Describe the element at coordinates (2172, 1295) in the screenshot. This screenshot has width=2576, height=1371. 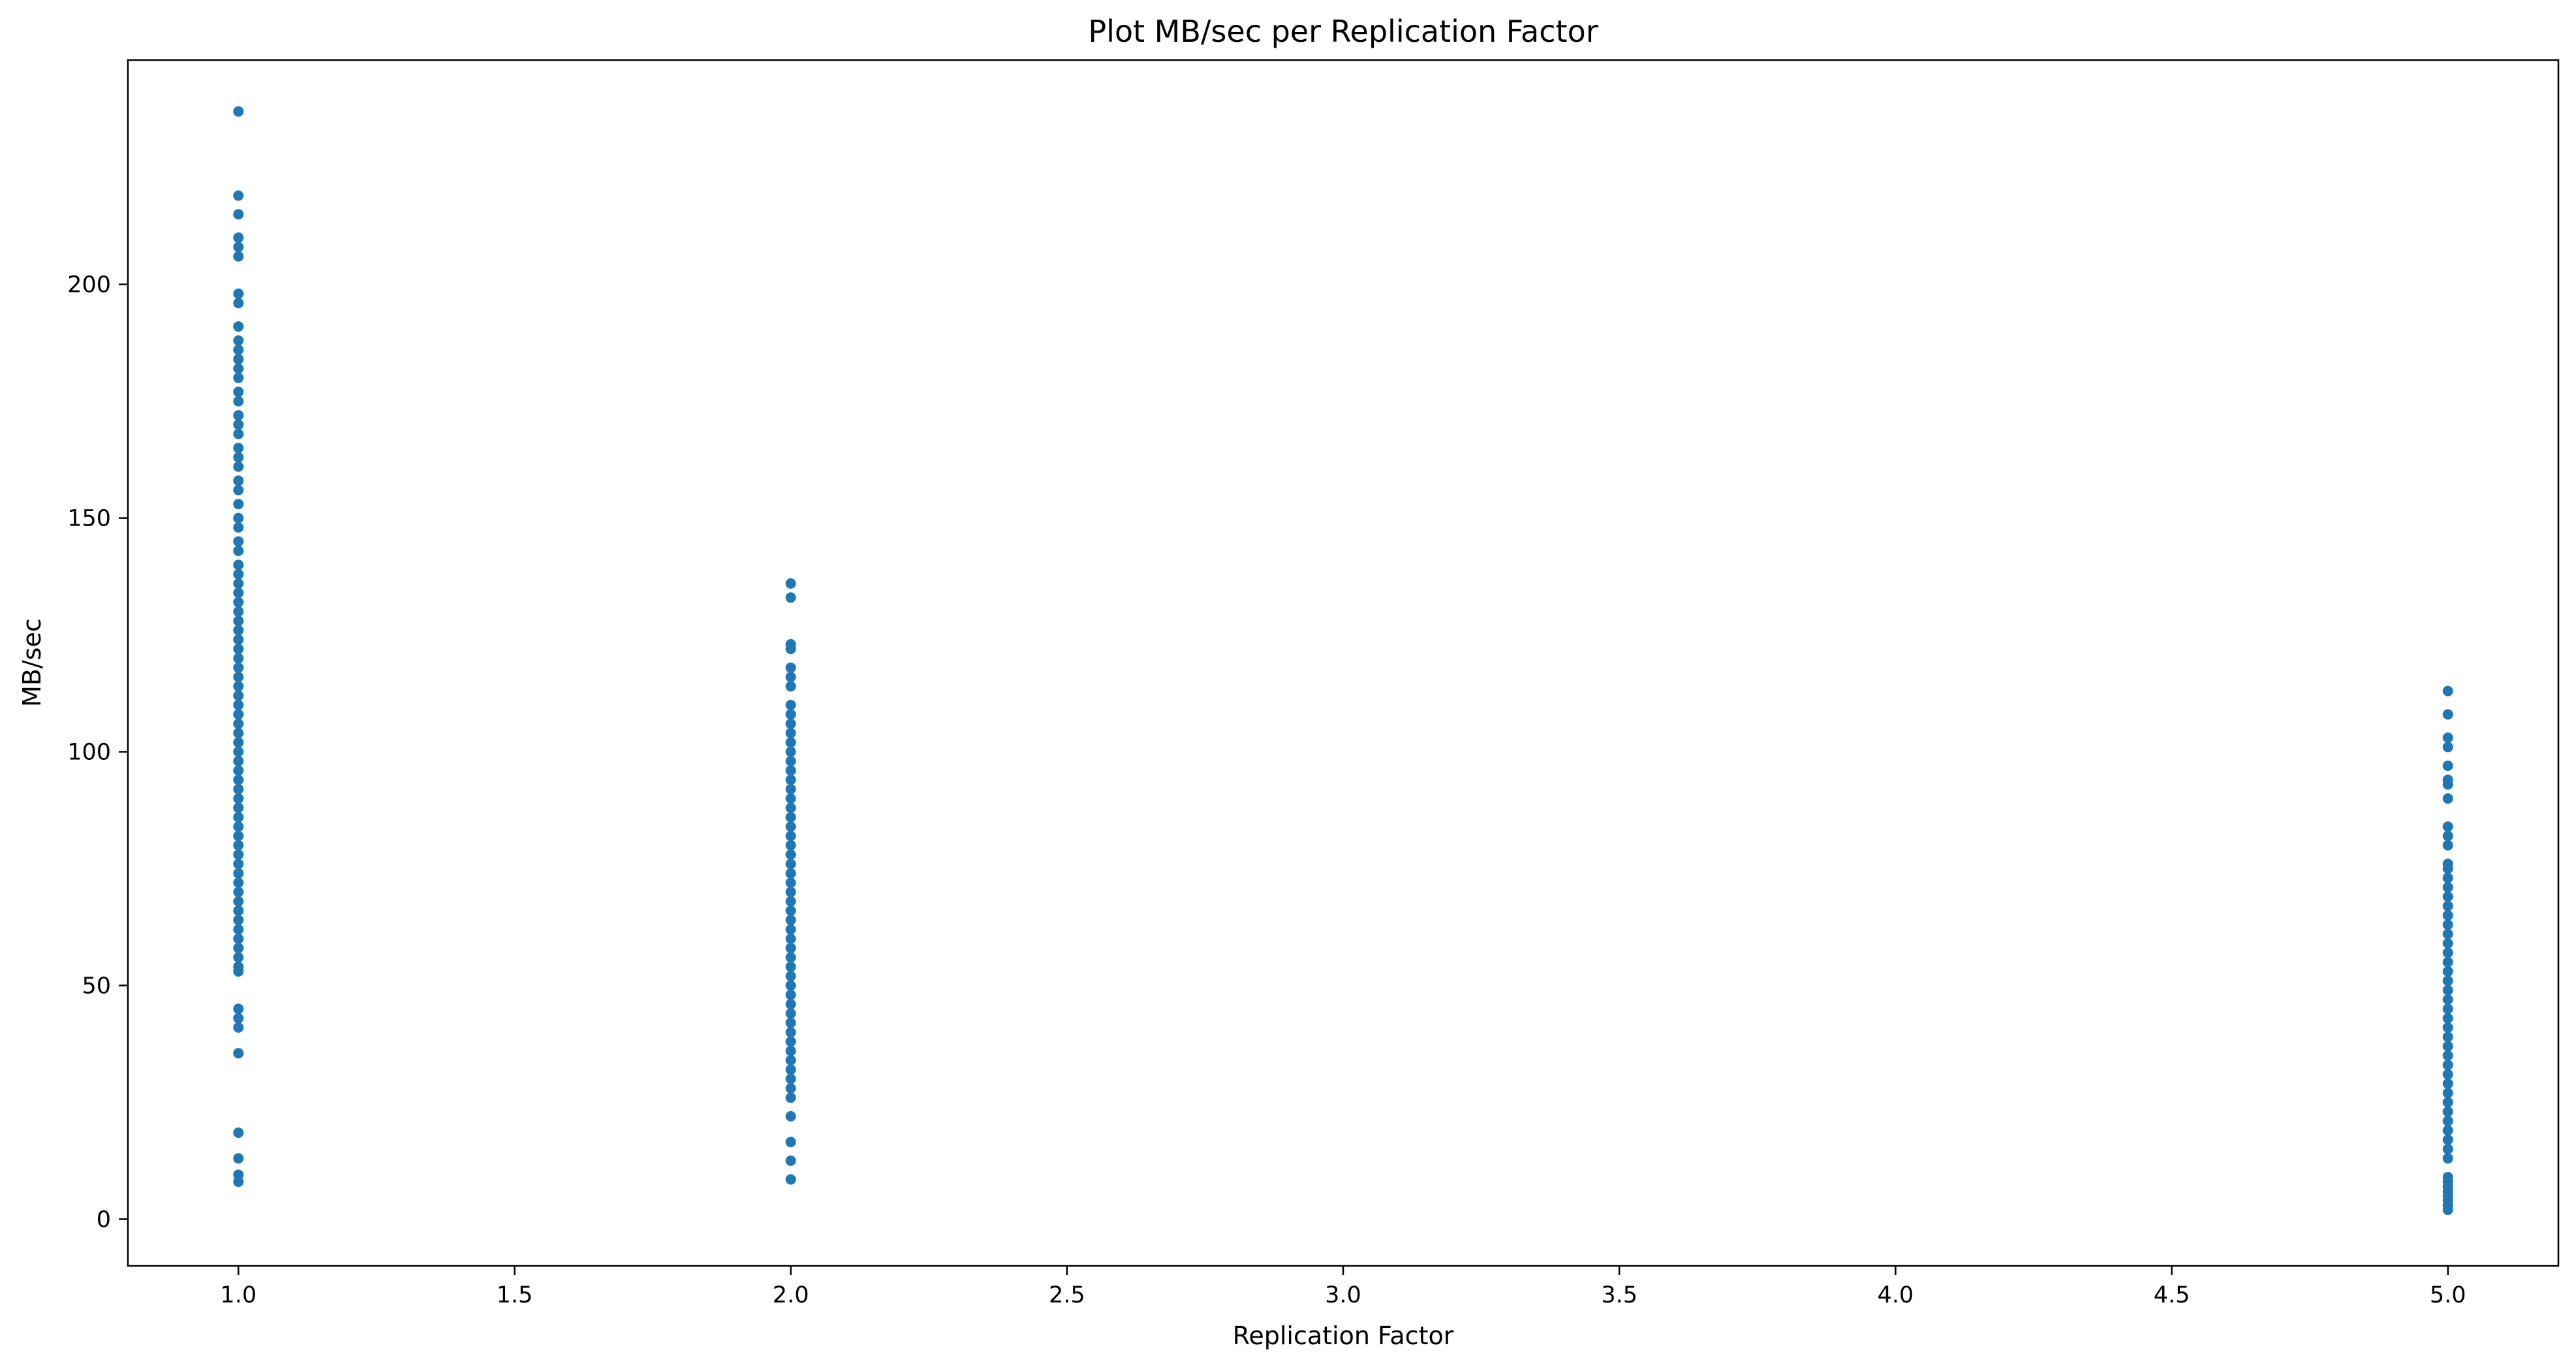
I see `x-tick-label: 4.5` at that location.